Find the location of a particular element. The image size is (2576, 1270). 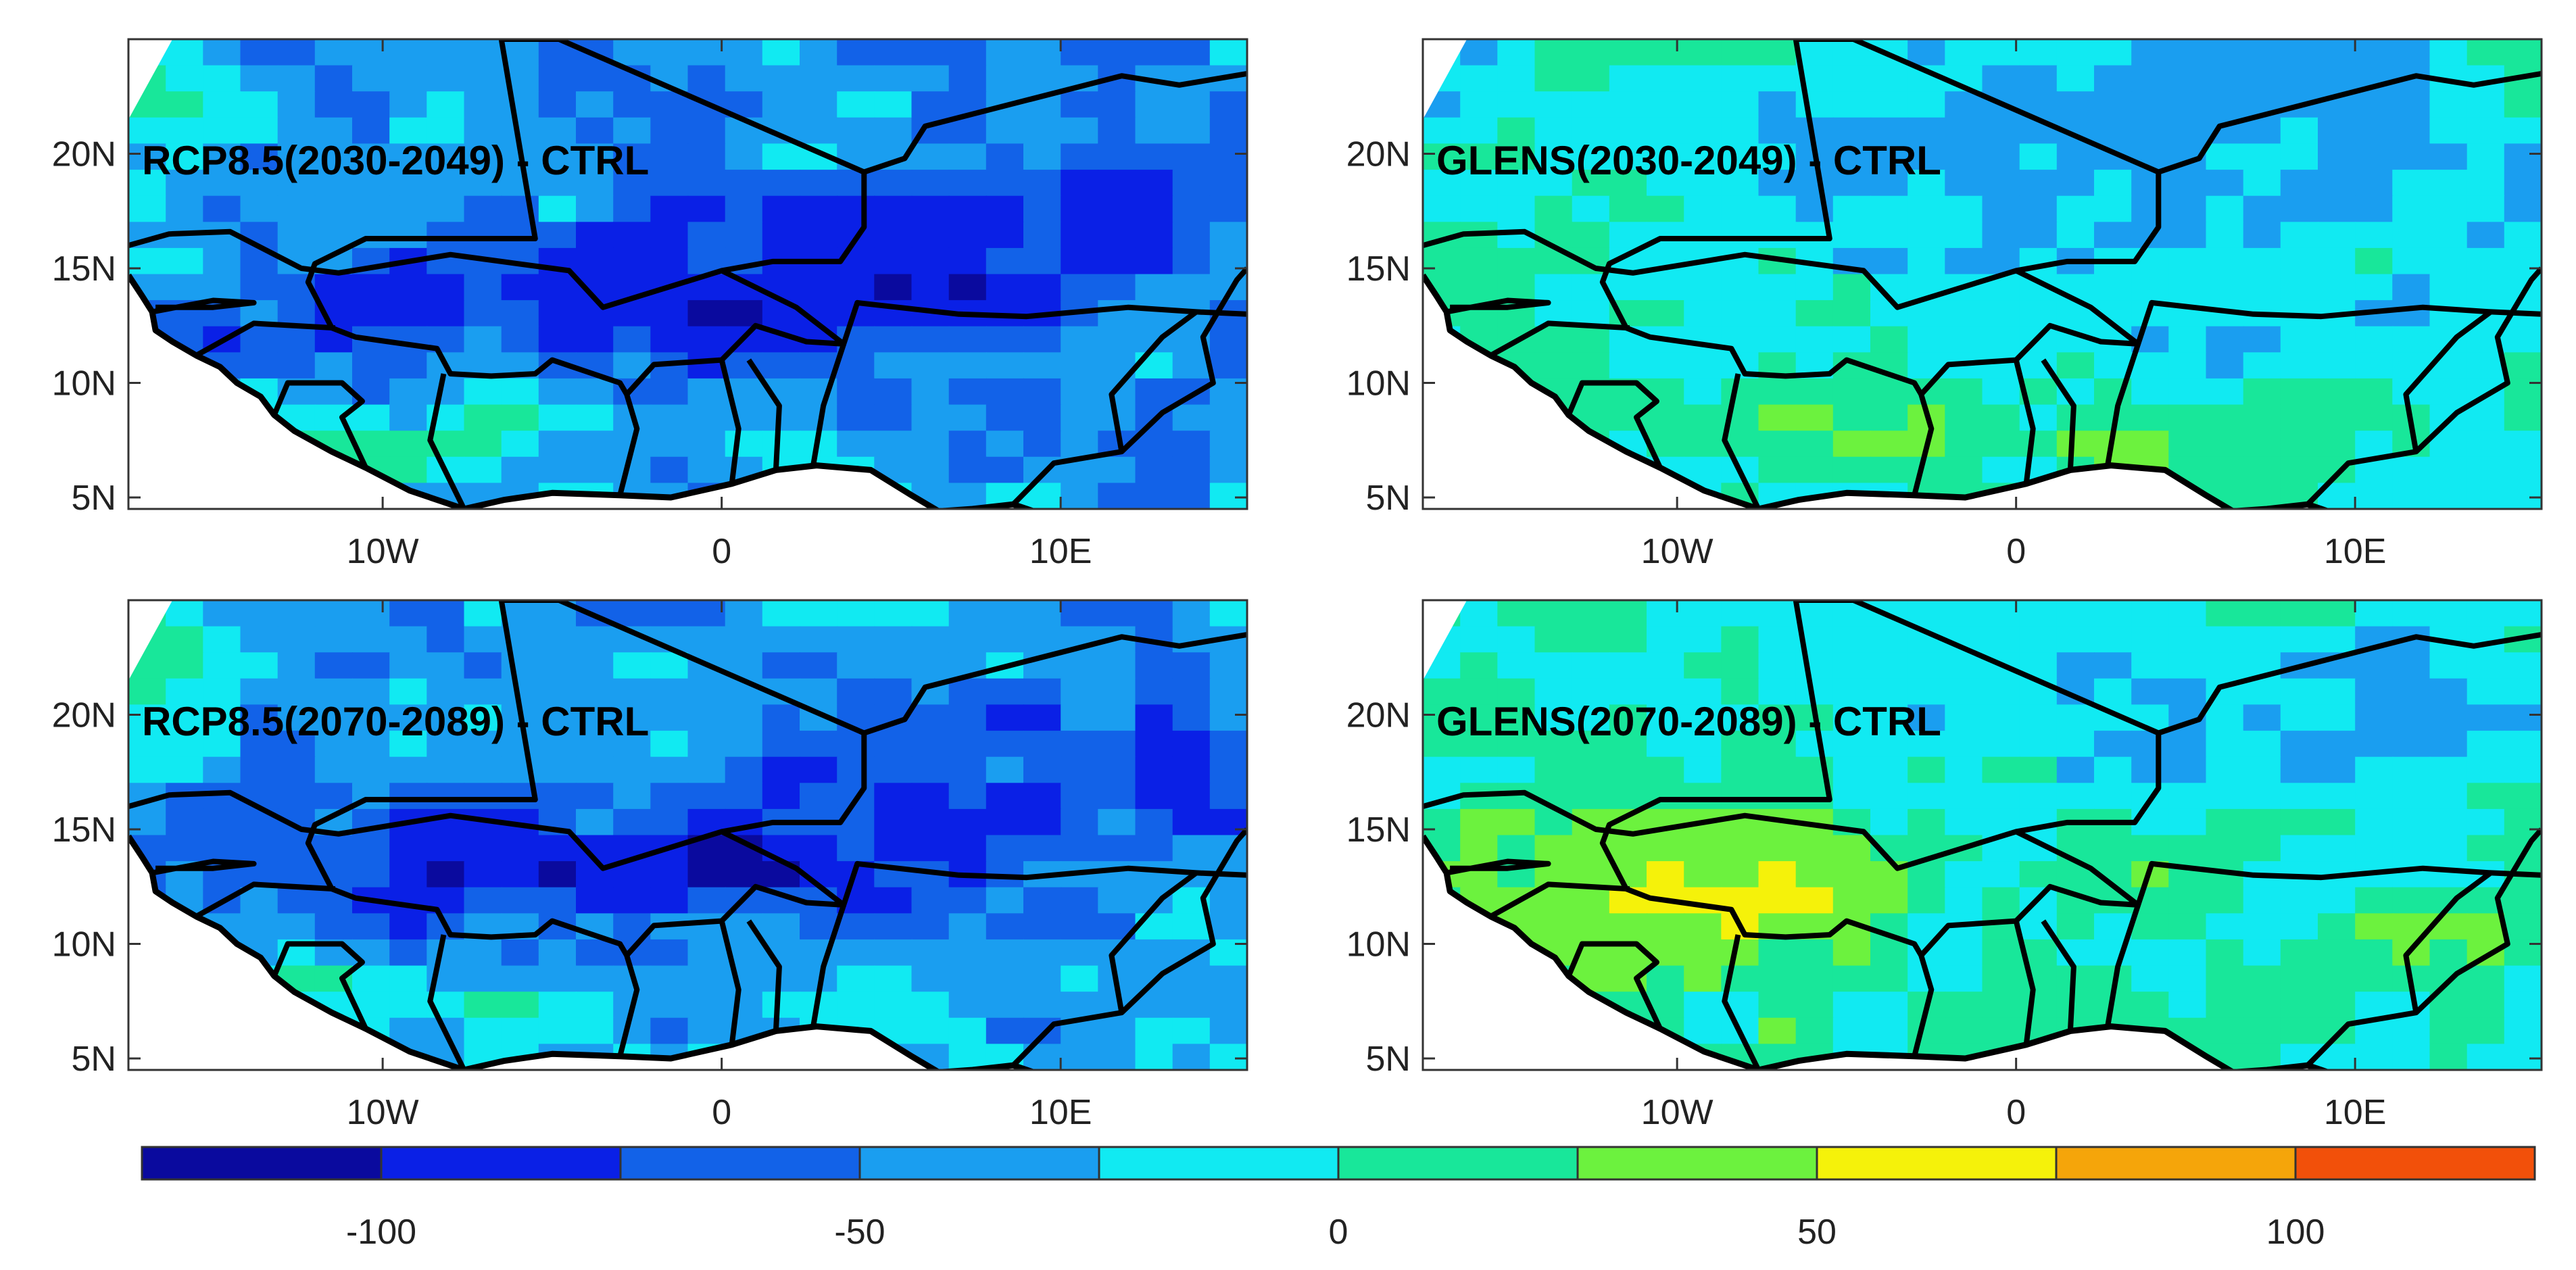

y-tick-label: 20N is located at coordinates (1378, 154).